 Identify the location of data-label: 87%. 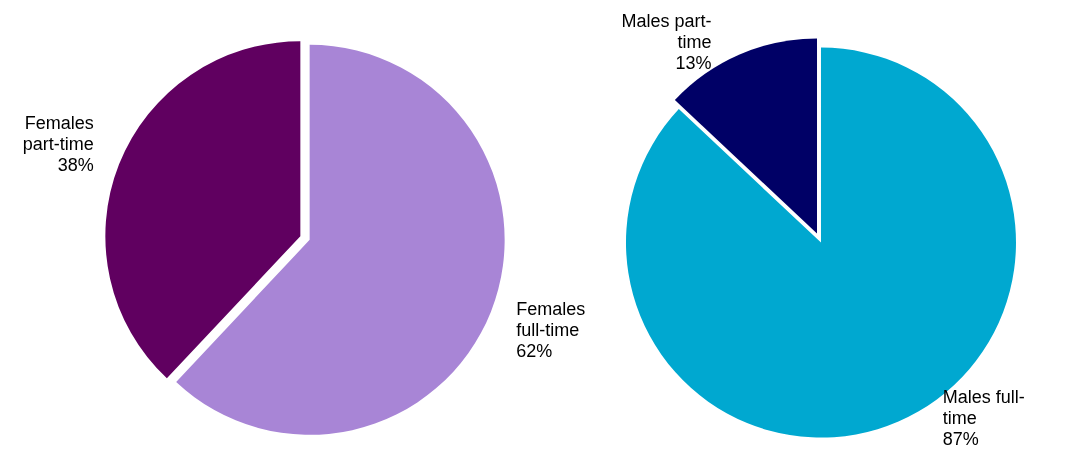
(960, 438).